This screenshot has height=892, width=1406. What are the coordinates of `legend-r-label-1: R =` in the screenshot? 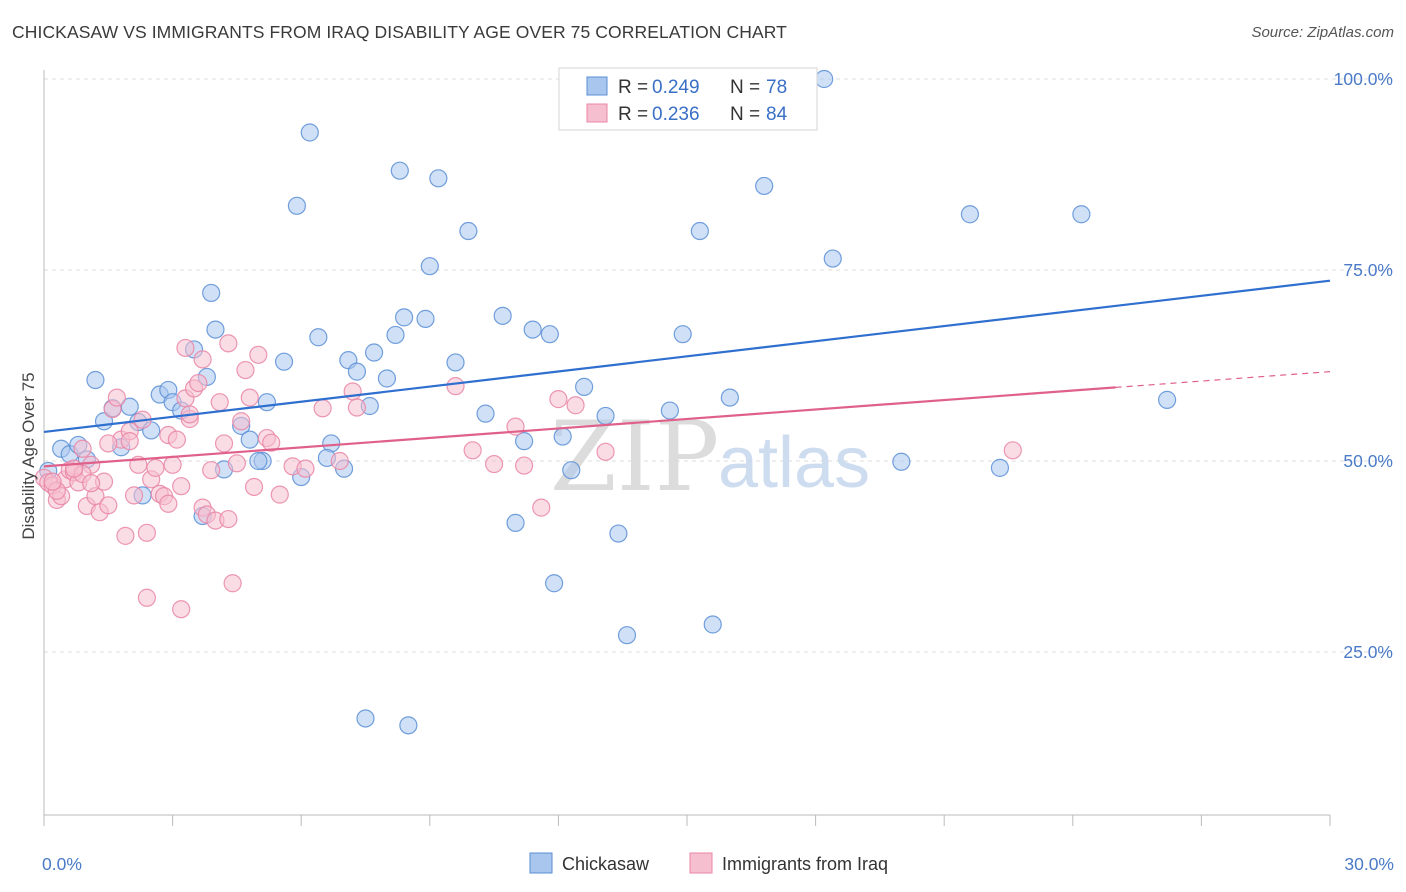 It's located at (633, 114).